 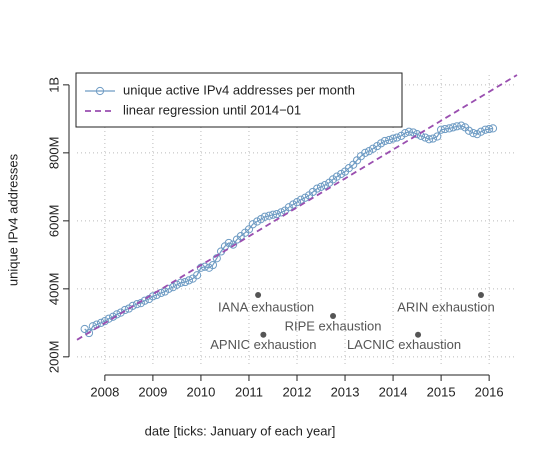 I want to click on legend-label: unique active IPv4 addresses per month, so click(x=239, y=89).